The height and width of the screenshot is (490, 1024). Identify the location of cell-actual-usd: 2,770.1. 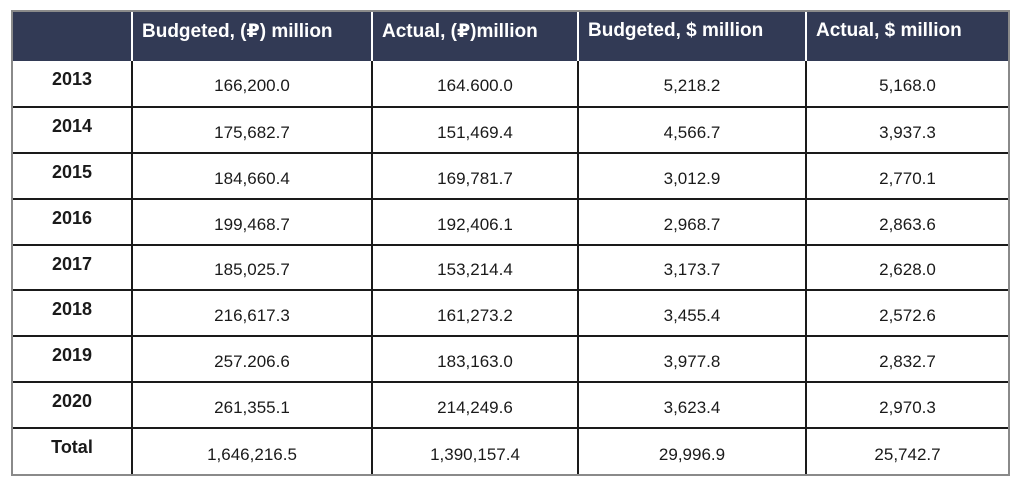
(906, 175).